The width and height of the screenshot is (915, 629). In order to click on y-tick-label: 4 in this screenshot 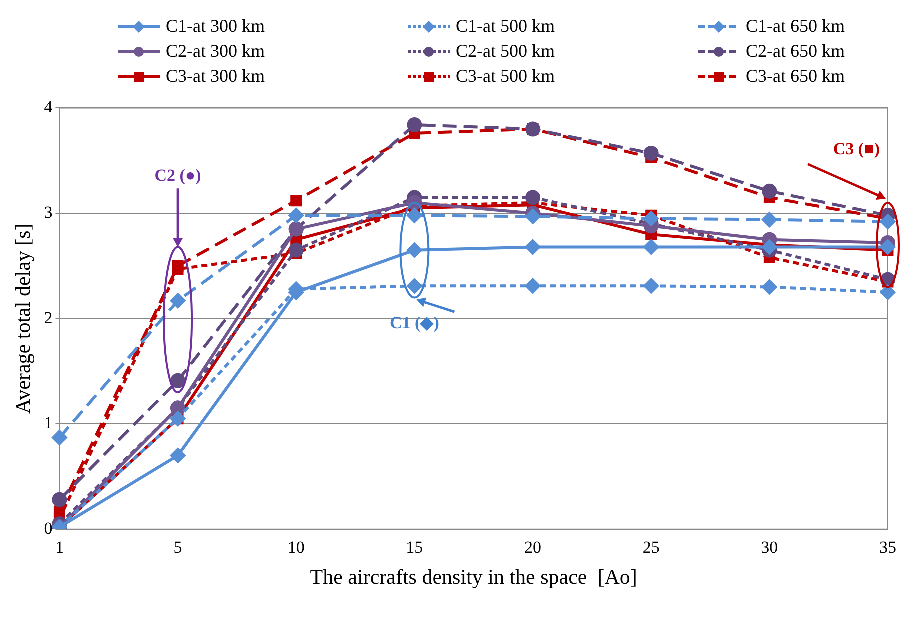, I will do `click(49, 107)`.